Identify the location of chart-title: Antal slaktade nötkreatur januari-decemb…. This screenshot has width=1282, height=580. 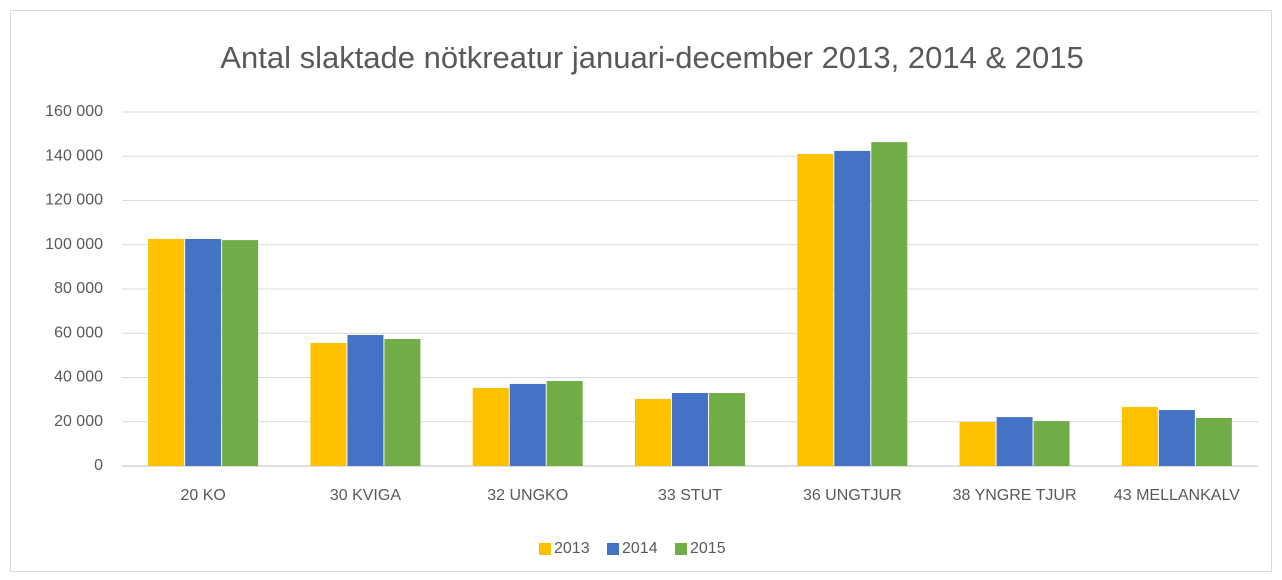
(651, 57).